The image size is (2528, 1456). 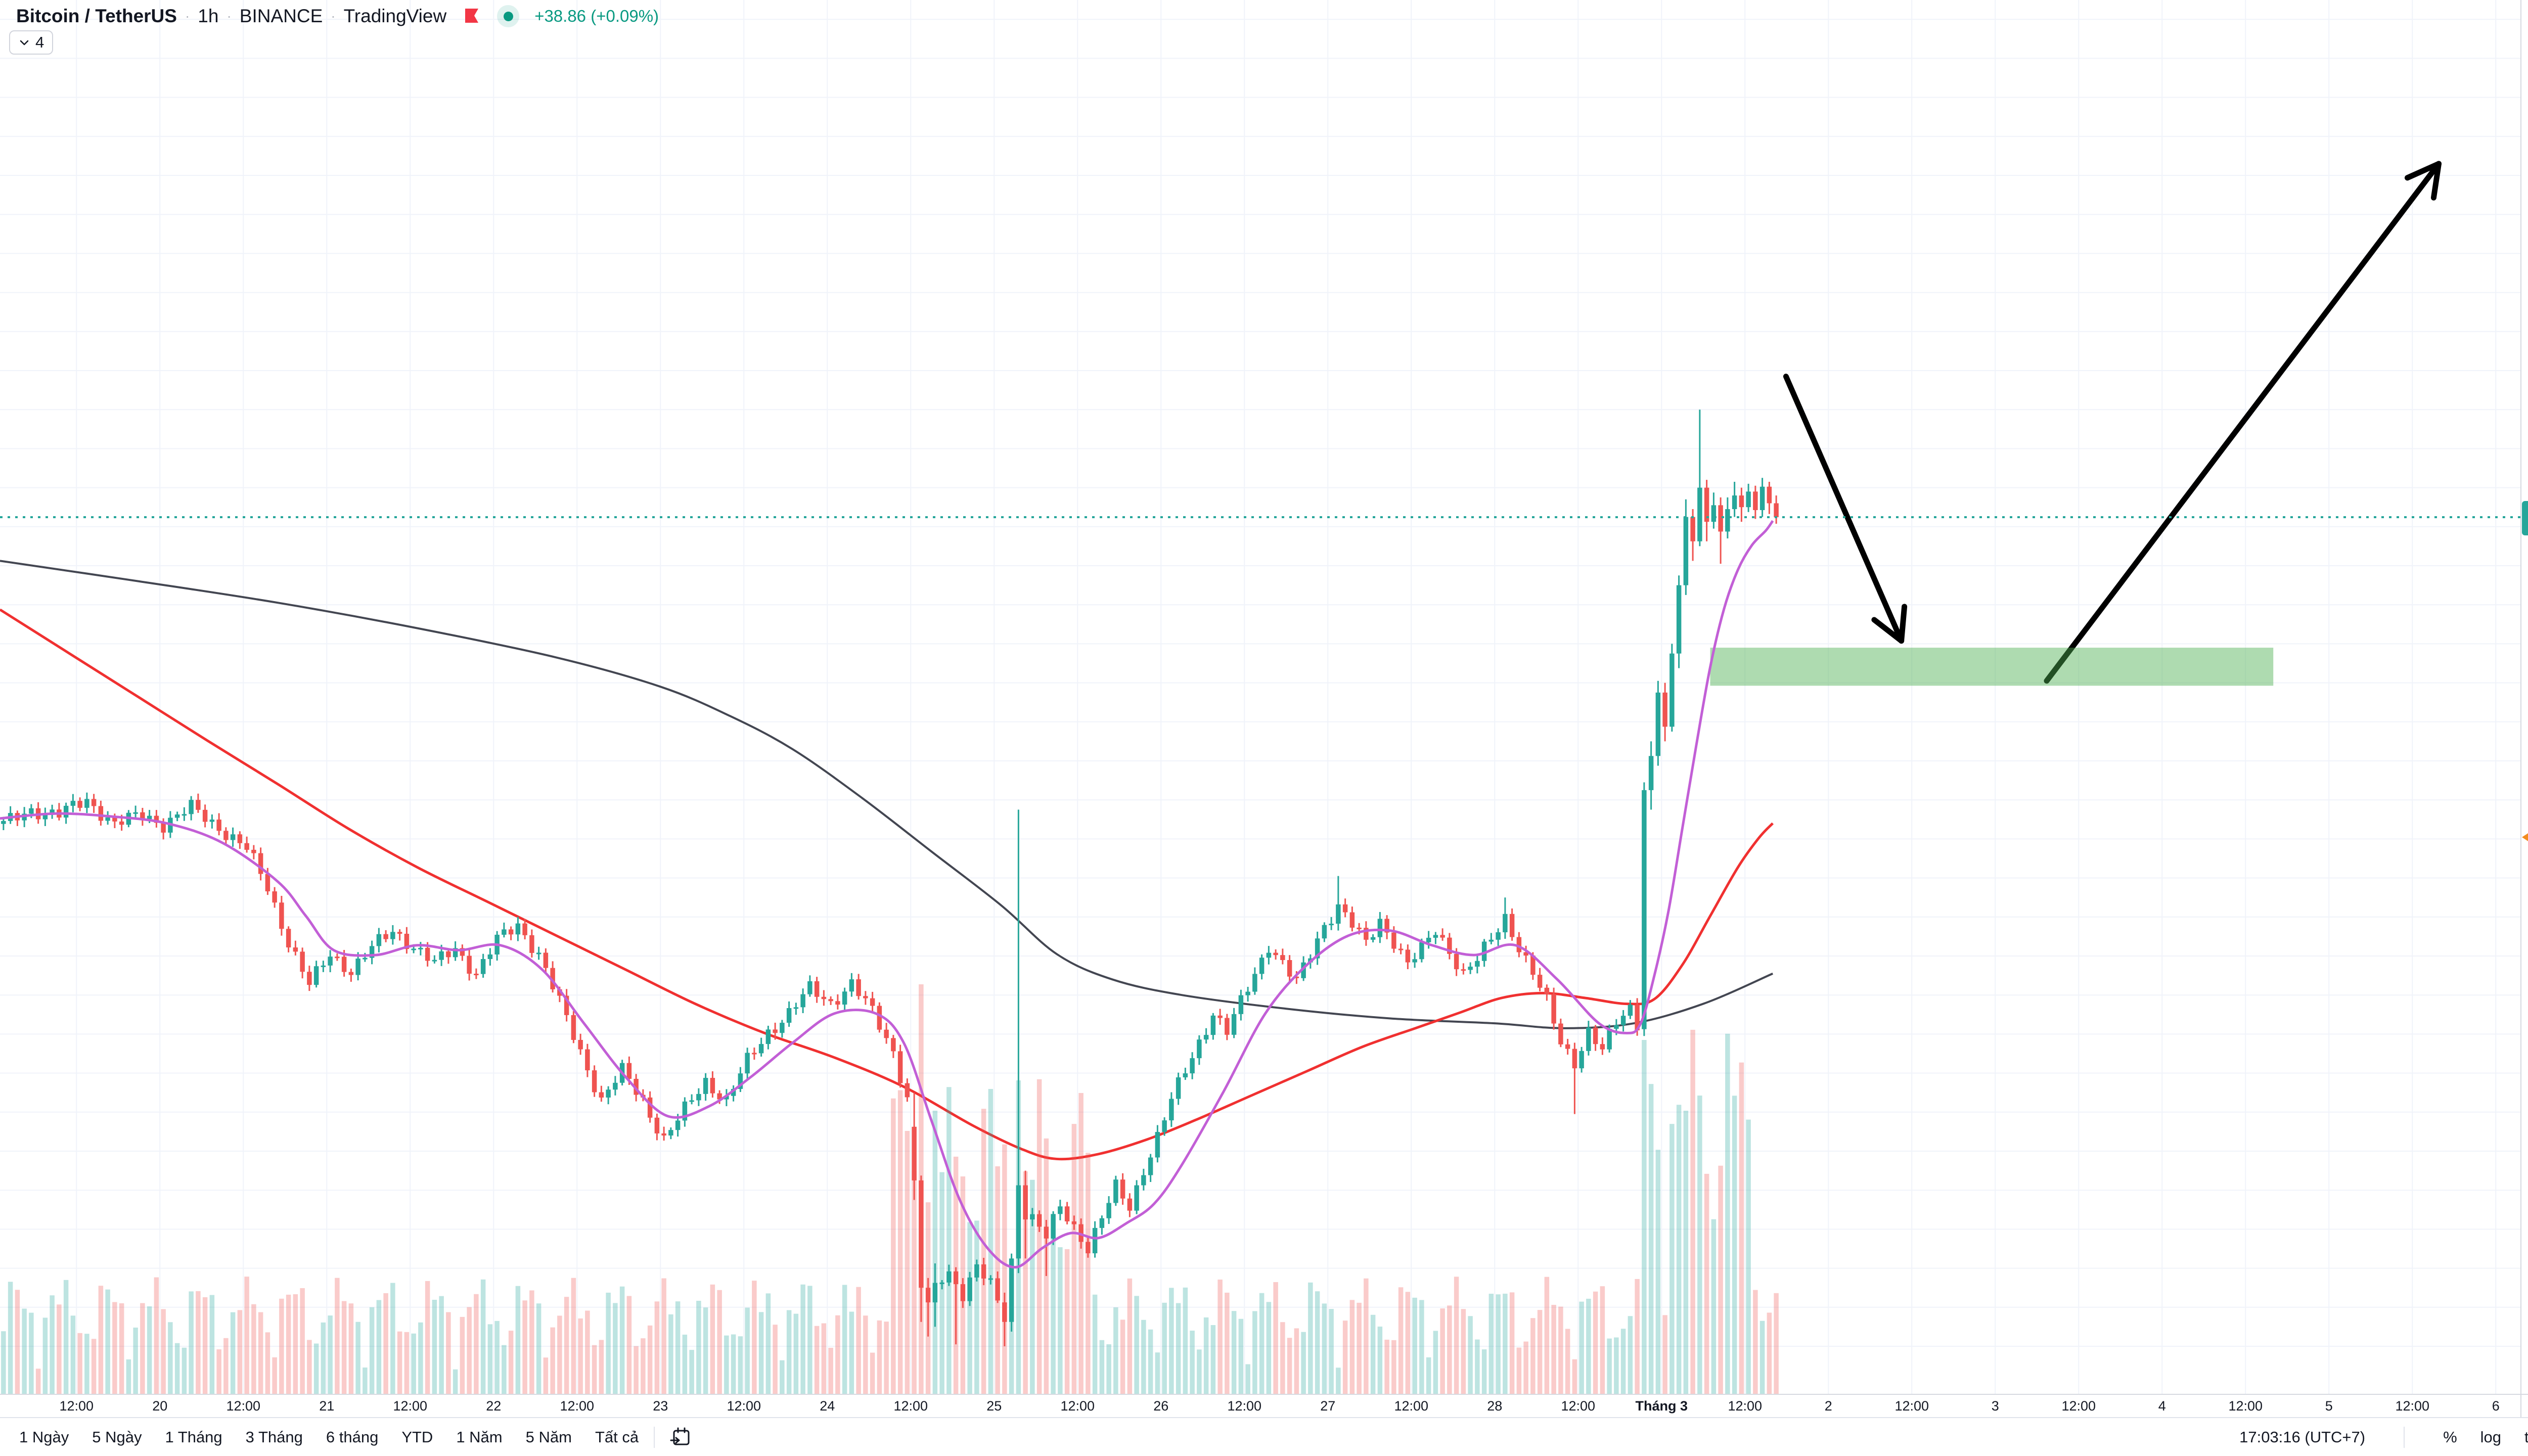 I want to click on svg-text: 22, so click(x=494, y=1406).